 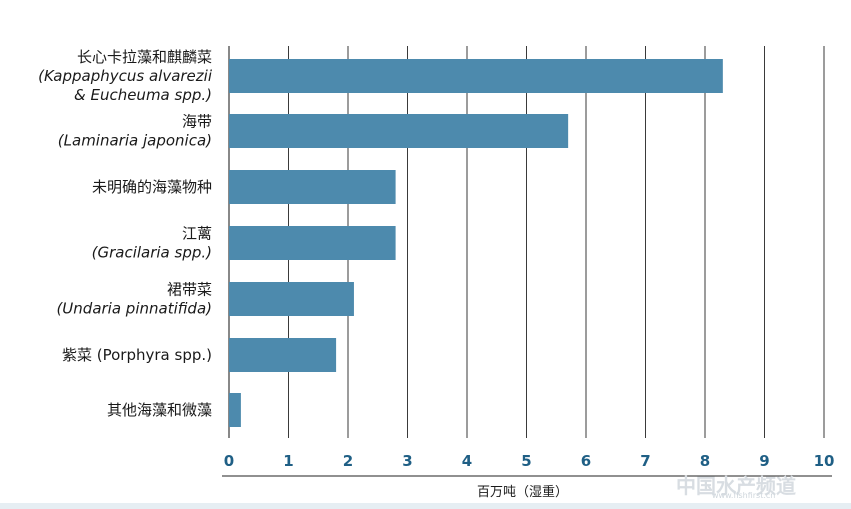 I want to click on watermark-text: 中国水产频道, so click(x=736, y=486).